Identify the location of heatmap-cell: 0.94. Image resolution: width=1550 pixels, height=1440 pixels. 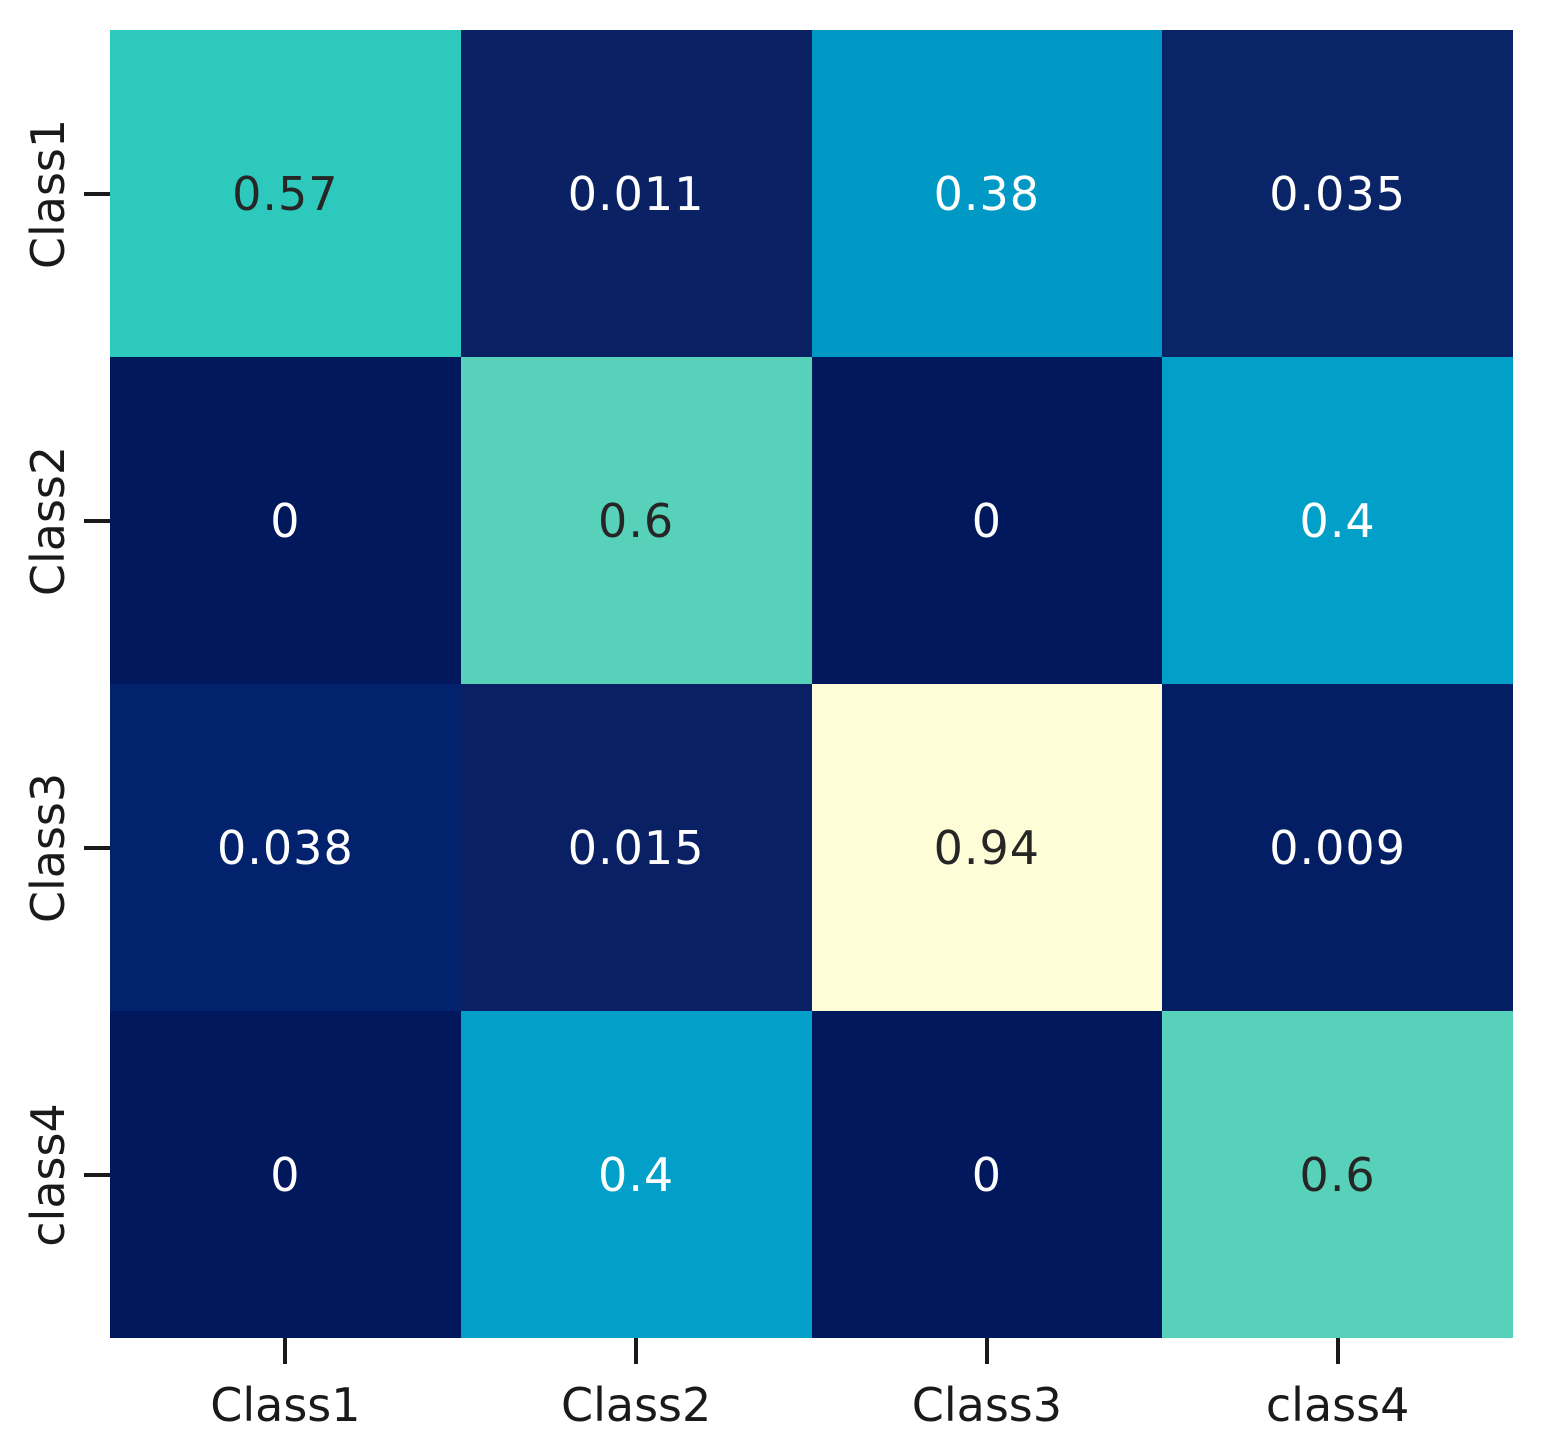
(987, 847).